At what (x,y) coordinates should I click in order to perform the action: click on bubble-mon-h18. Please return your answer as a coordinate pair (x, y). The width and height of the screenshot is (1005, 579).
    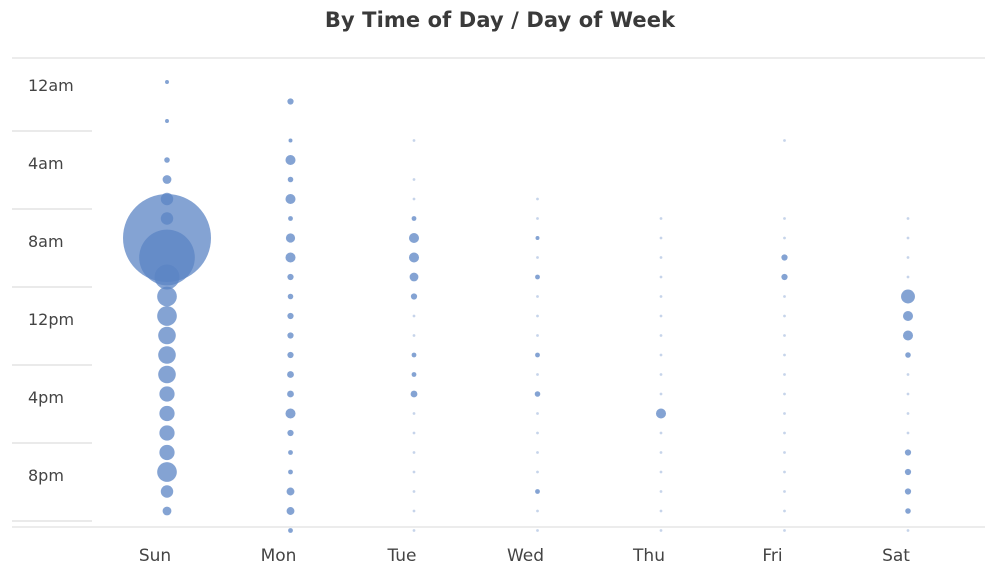
    Looking at the image, I should click on (290, 433).